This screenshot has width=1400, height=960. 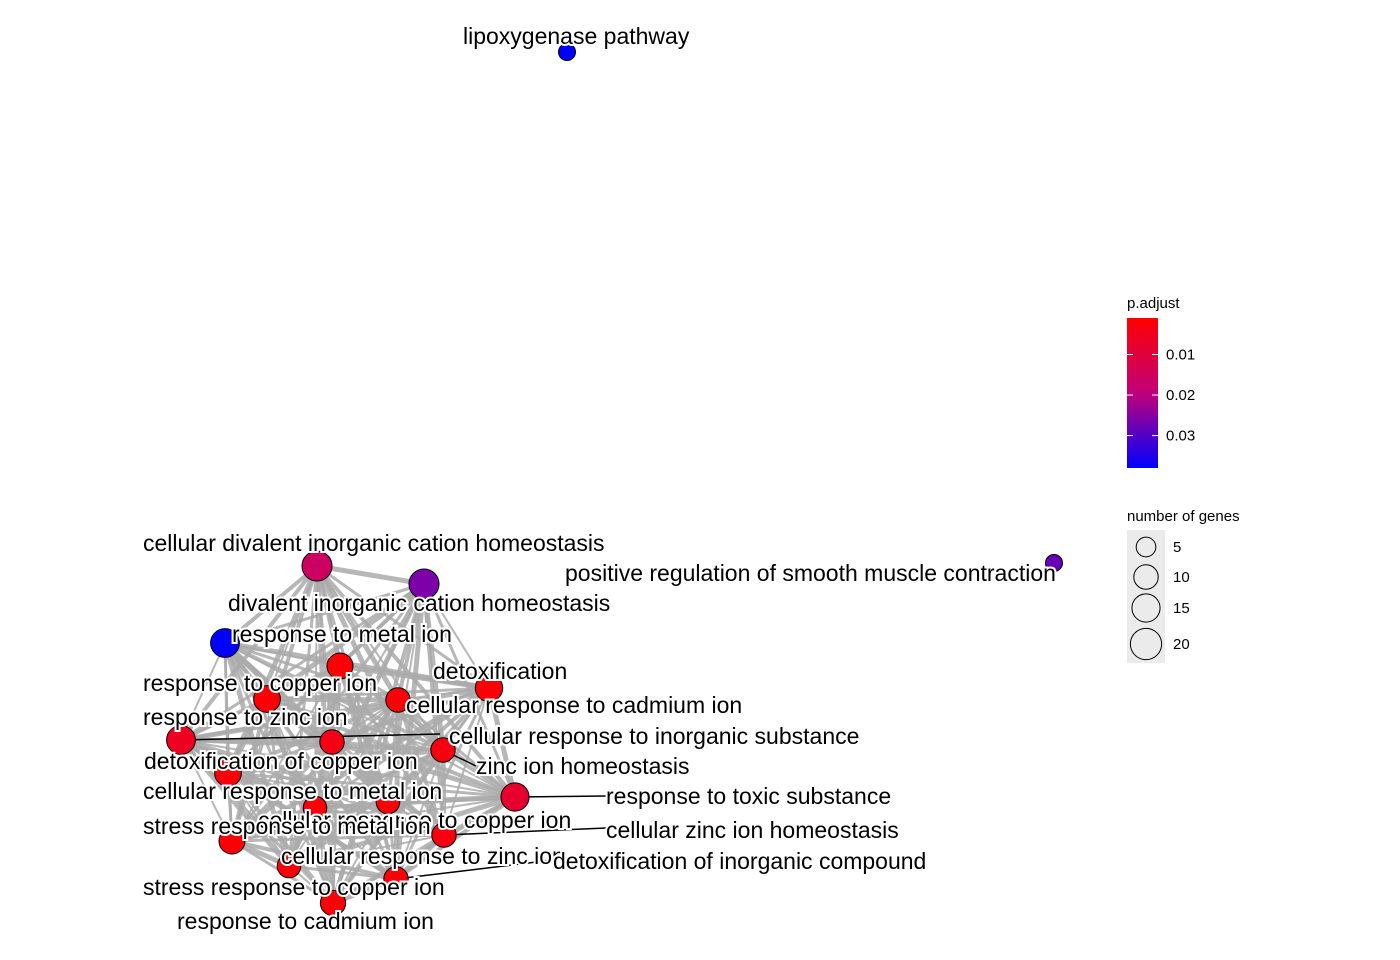 I want to click on size-legend-title: number of genes, so click(x=1183, y=516).